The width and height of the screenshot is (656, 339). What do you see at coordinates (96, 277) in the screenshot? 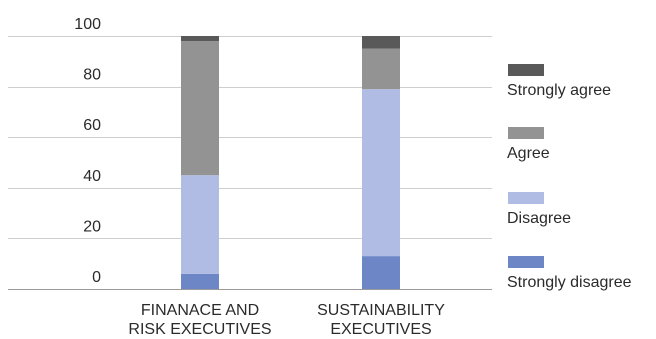
I see `y-tick-label: 0` at bounding box center [96, 277].